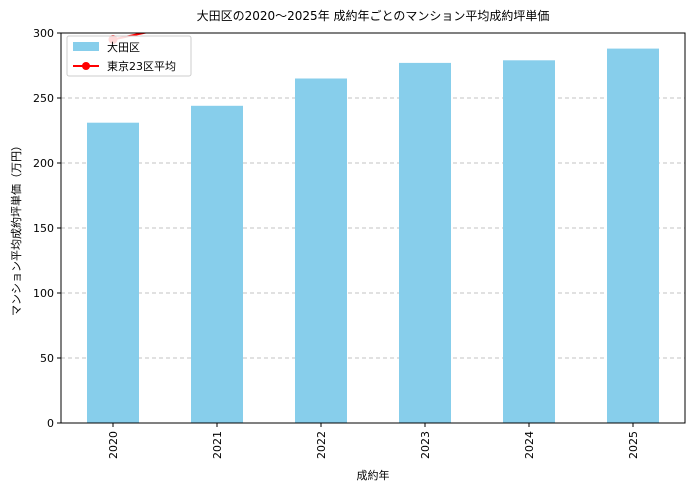  Describe the element at coordinates (373, 475) in the screenshot. I see `x-axis-label: 成約年` at that location.